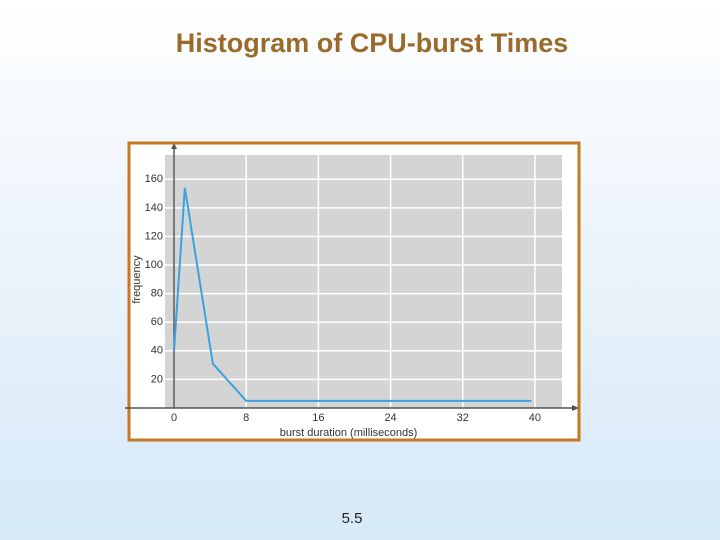 Image resolution: width=720 pixels, height=540 pixels. What do you see at coordinates (157, 294) in the screenshot?
I see `y-tick-label: 80` at bounding box center [157, 294].